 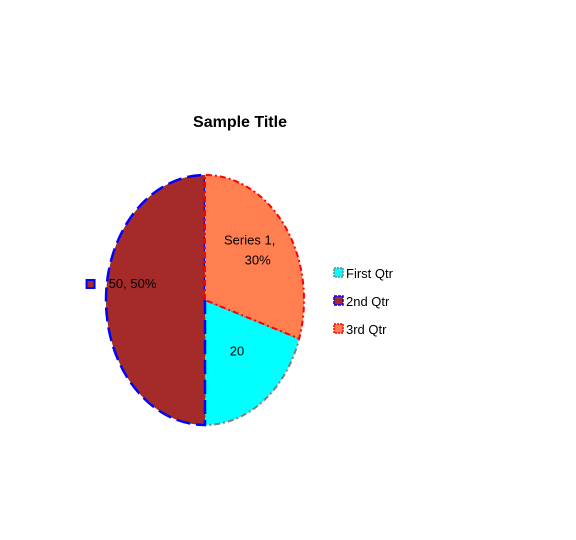 I want to click on data-labels: 20 50, 50% Series 1, 30%, so click(x=180, y=295).